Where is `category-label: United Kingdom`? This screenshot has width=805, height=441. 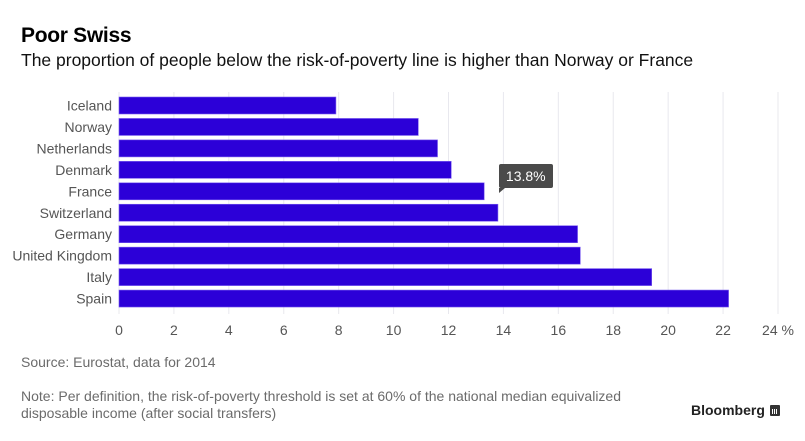
category-label: United Kingdom is located at coordinates (62, 256).